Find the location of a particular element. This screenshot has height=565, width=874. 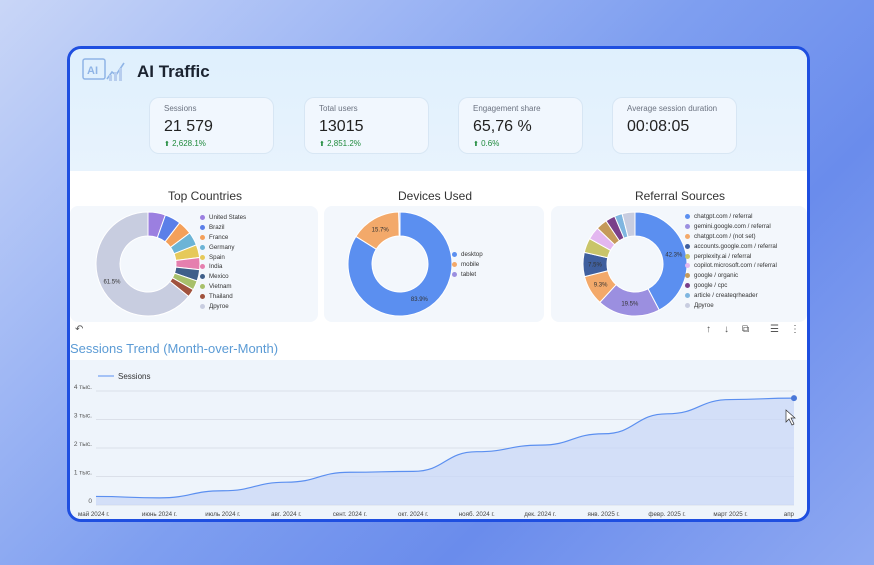

slice-label: 83.9% is located at coordinates (420, 300).